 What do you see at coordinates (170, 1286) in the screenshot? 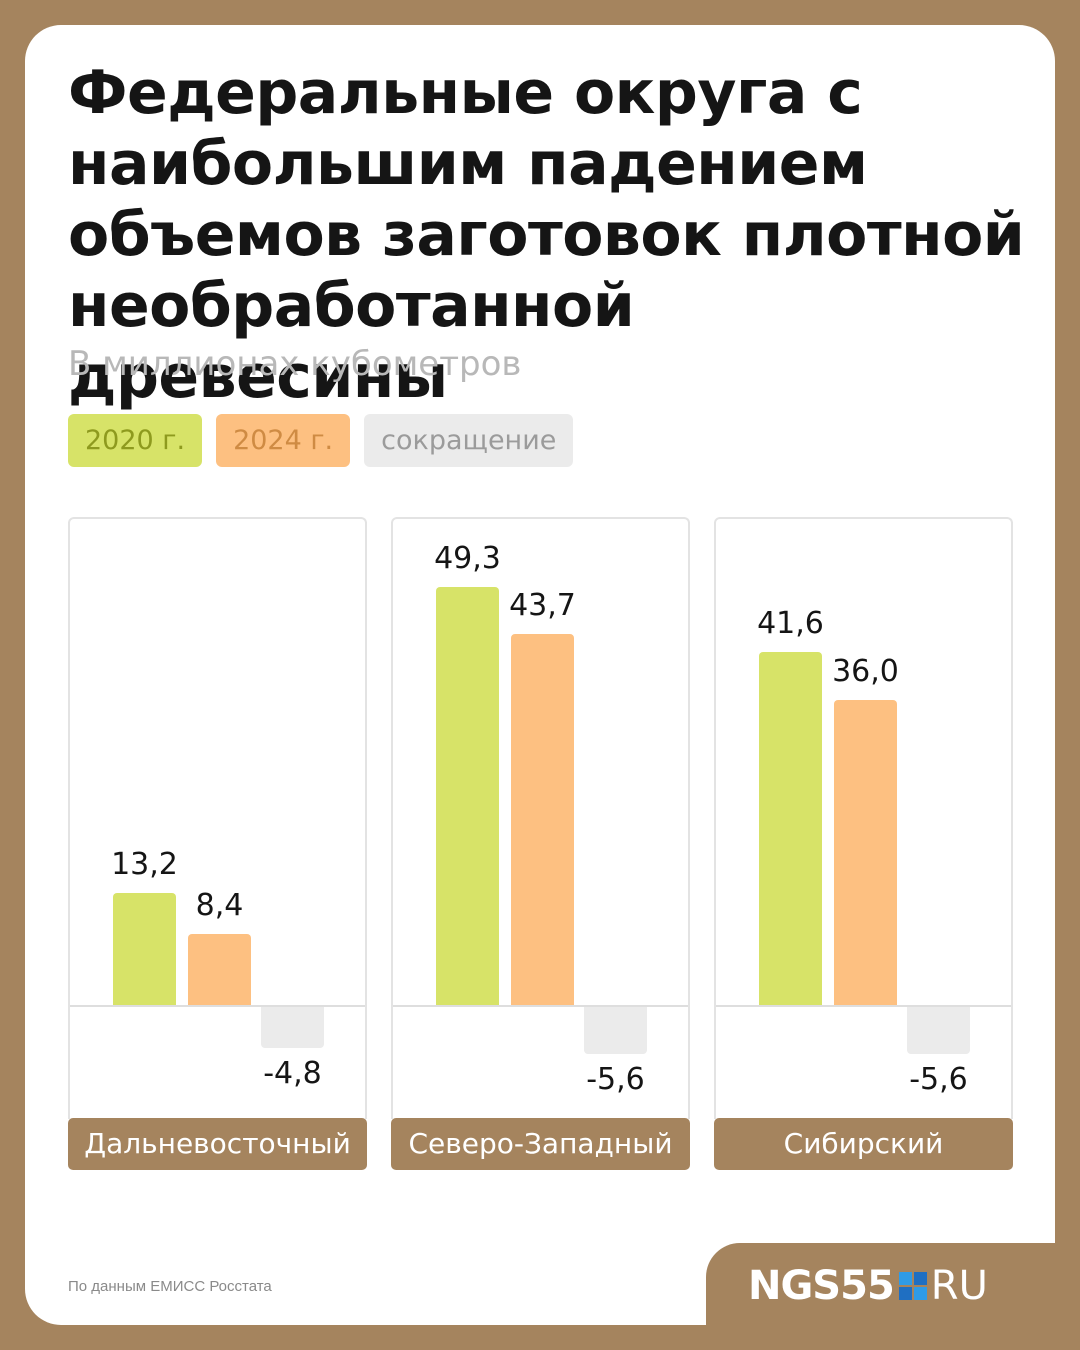
I see `source-note: По данным ЕМИСС Росстата` at bounding box center [170, 1286].